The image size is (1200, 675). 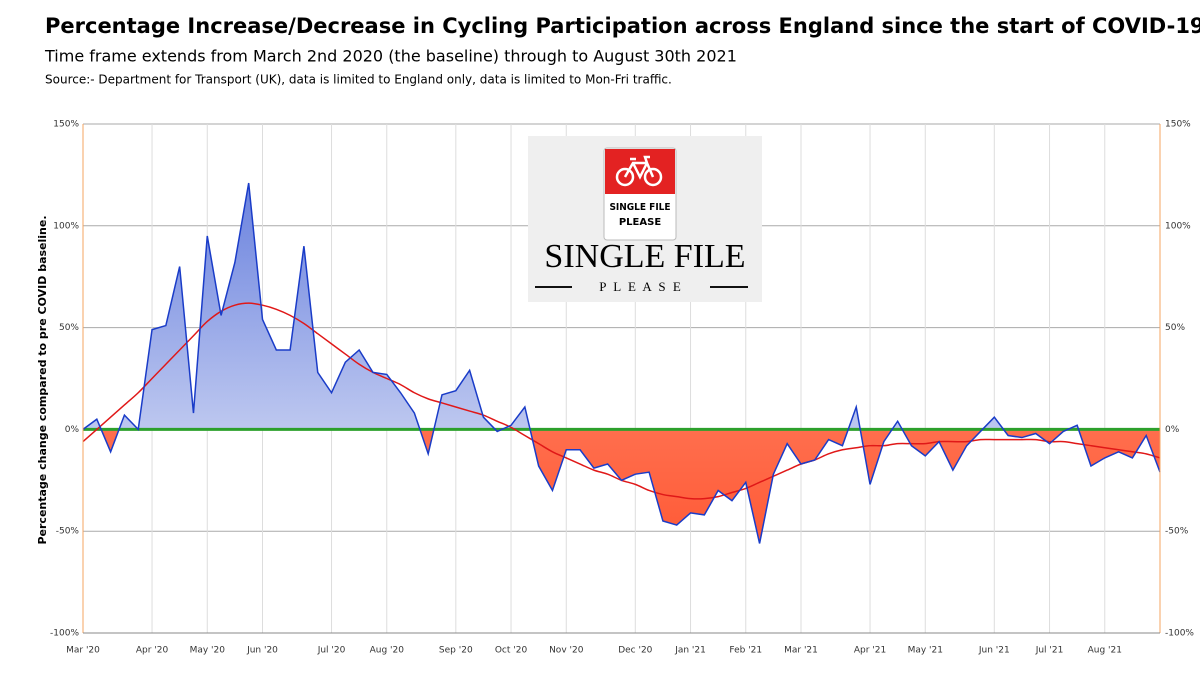 What do you see at coordinates (1172, 430) in the screenshot?
I see `y2-tick-label: 0%` at bounding box center [1172, 430].